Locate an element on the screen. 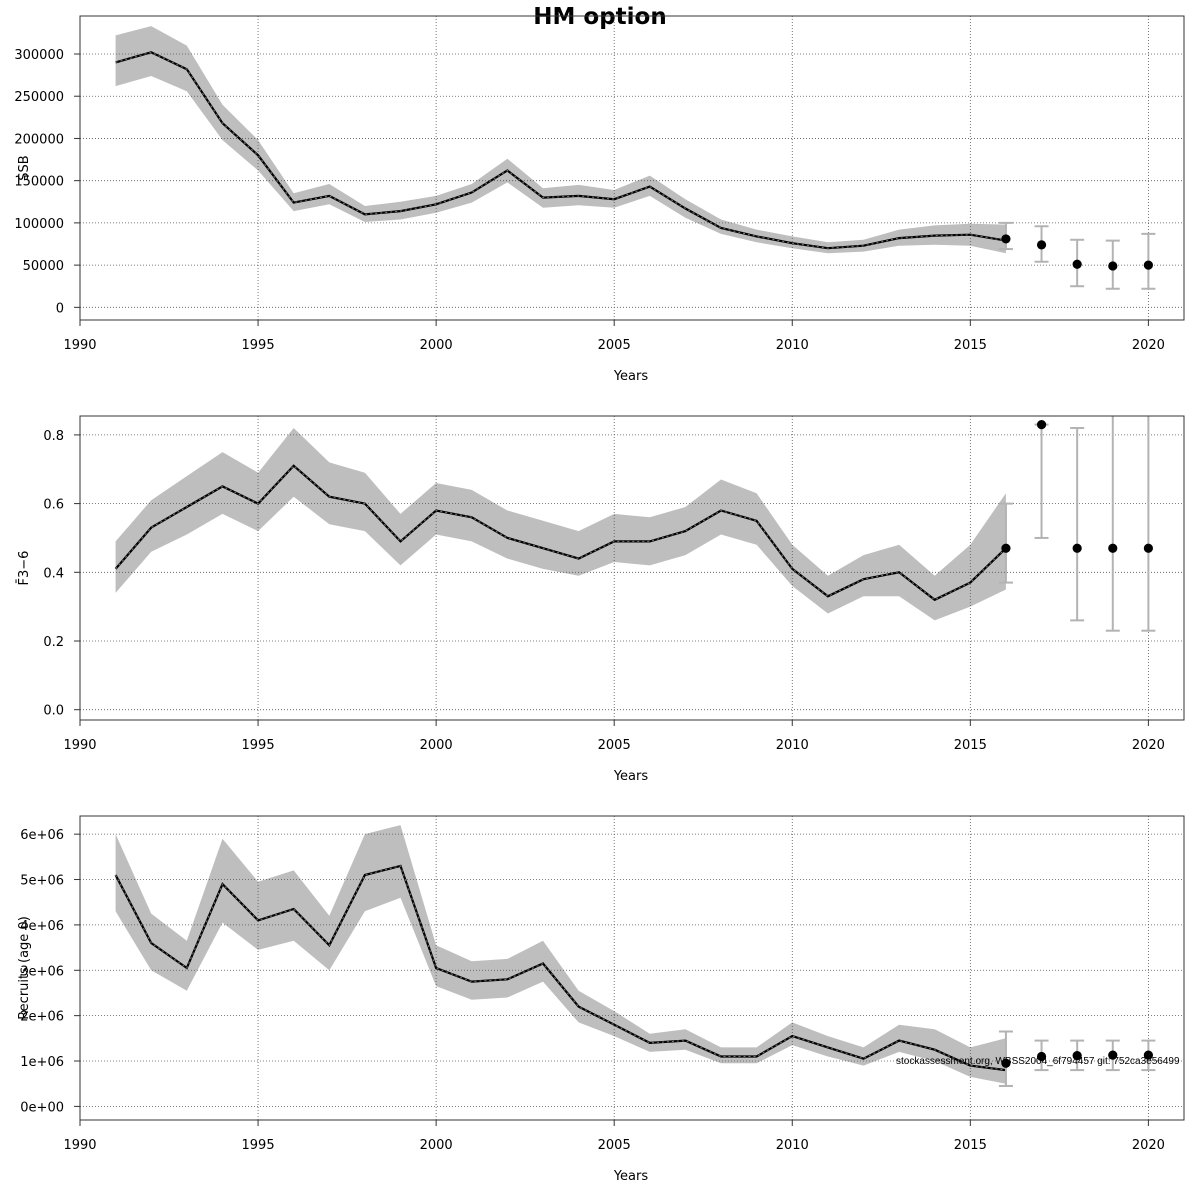 The width and height of the screenshot is (1200, 1200). estimate-line is located at coordinates (560, 968).